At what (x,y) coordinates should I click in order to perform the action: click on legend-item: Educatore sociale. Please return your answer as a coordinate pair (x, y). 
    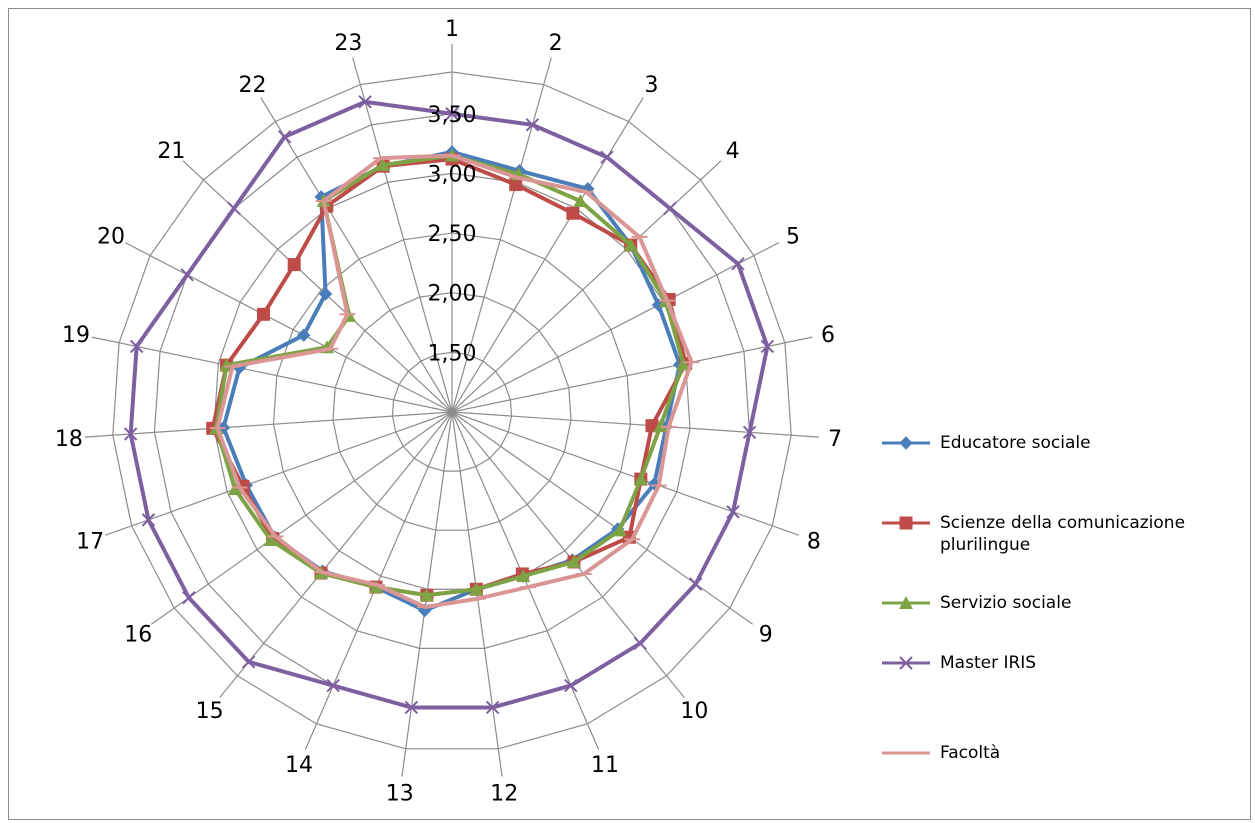
    Looking at the image, I should click on (1055, 443).